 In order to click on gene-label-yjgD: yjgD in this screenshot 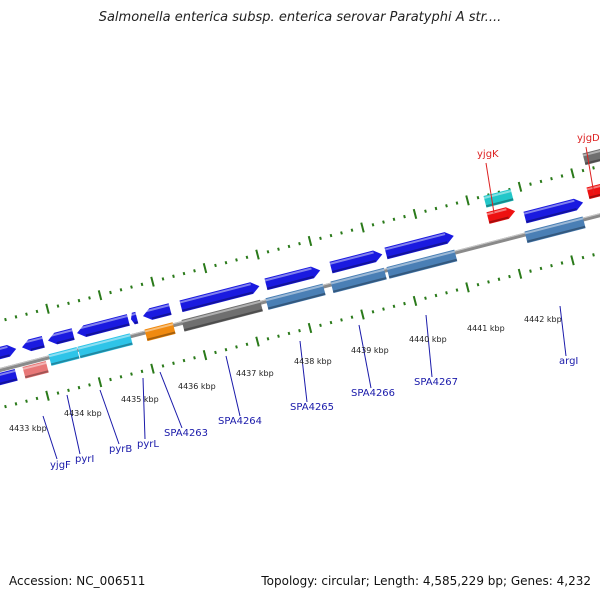, I will do `click(588, 138)`.